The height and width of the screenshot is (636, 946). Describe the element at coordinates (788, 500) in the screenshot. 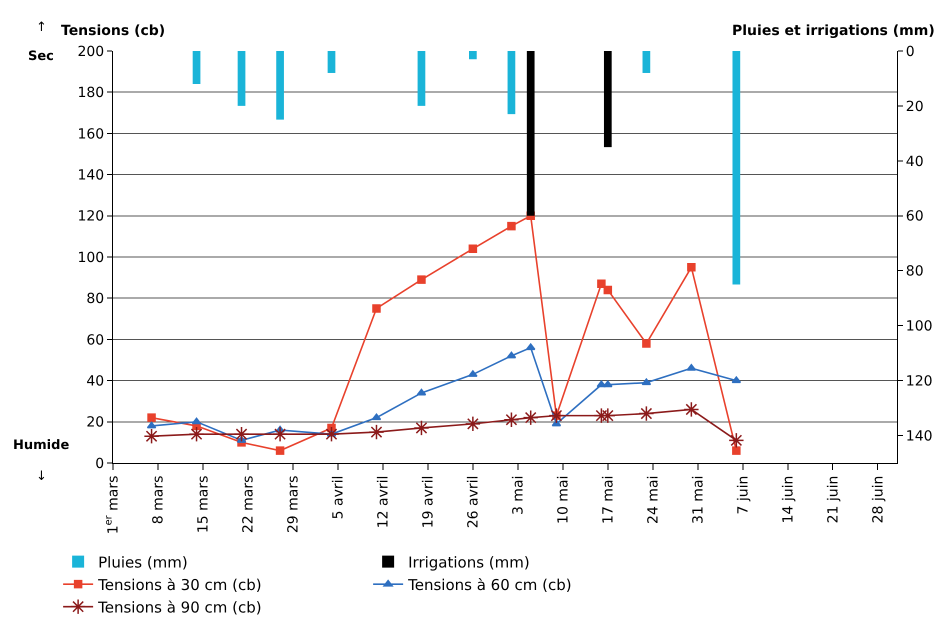

I see `x-tick-label: 14 juin` at that location.